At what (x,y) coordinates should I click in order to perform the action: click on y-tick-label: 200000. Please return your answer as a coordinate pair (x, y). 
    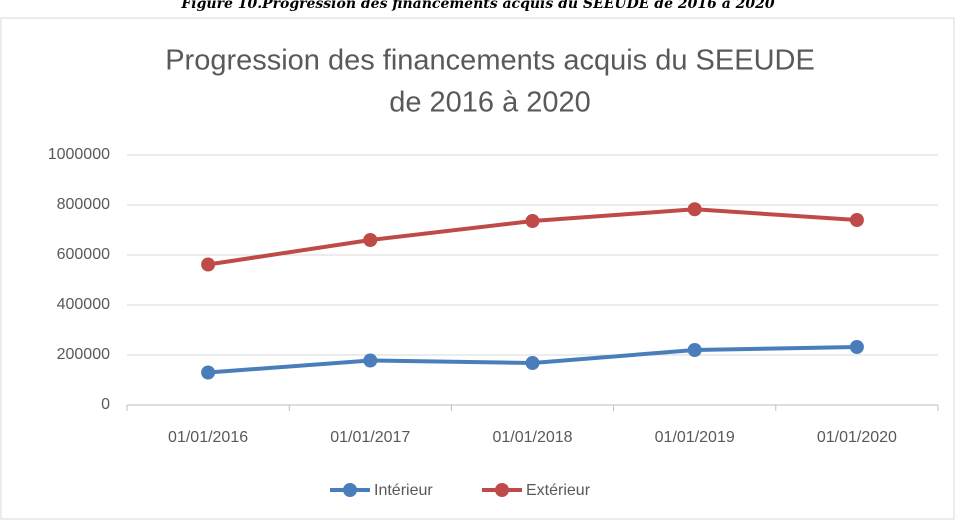
    Looking at the image, I should click on (83, 354).